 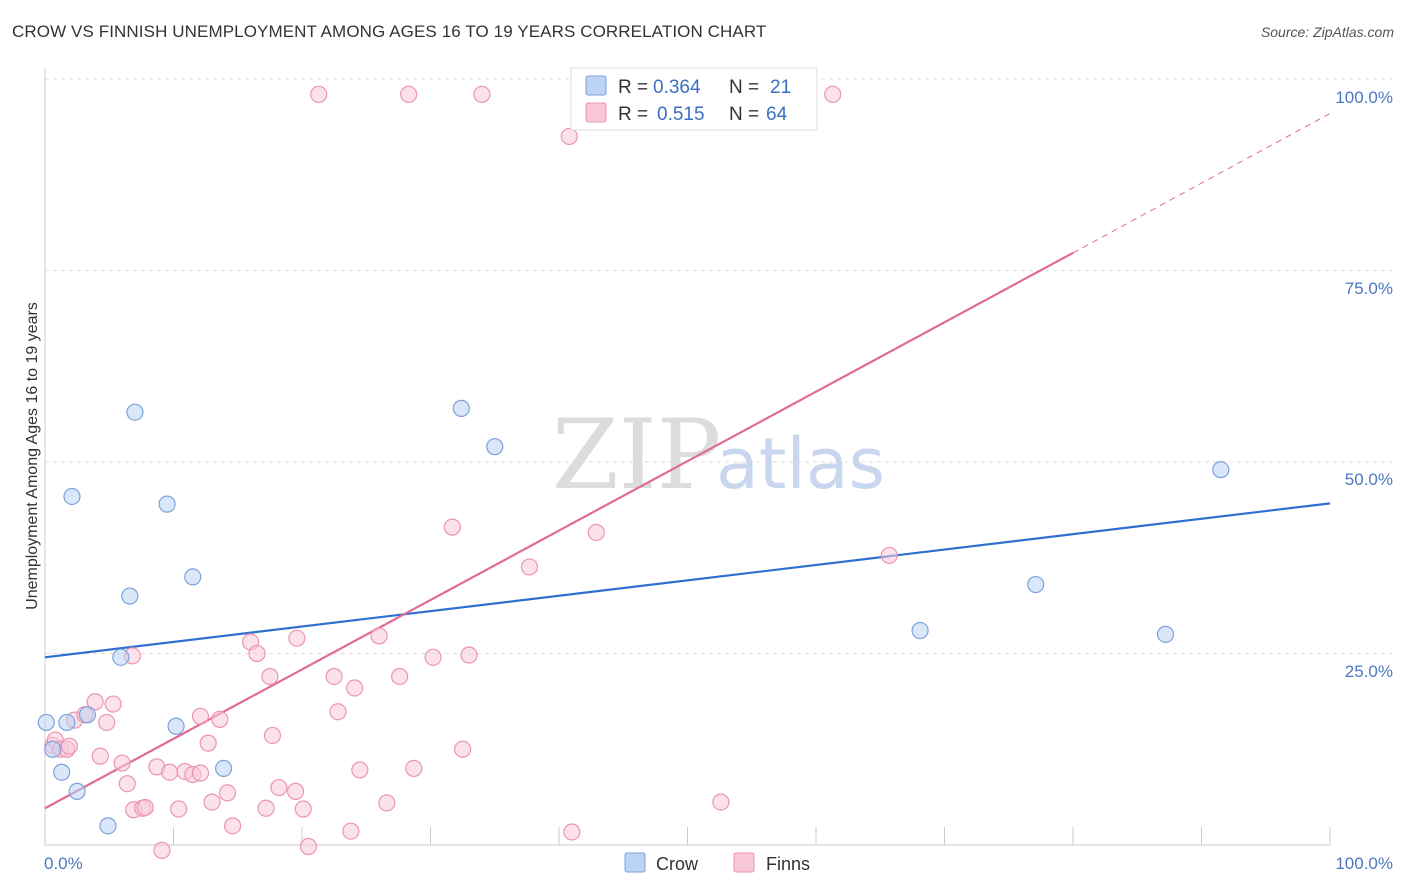 What do you see at coordinates (1364, 863) in the screenshot?
I see `x-tick-right: 100.0%` at bounding box center [1364, 863].